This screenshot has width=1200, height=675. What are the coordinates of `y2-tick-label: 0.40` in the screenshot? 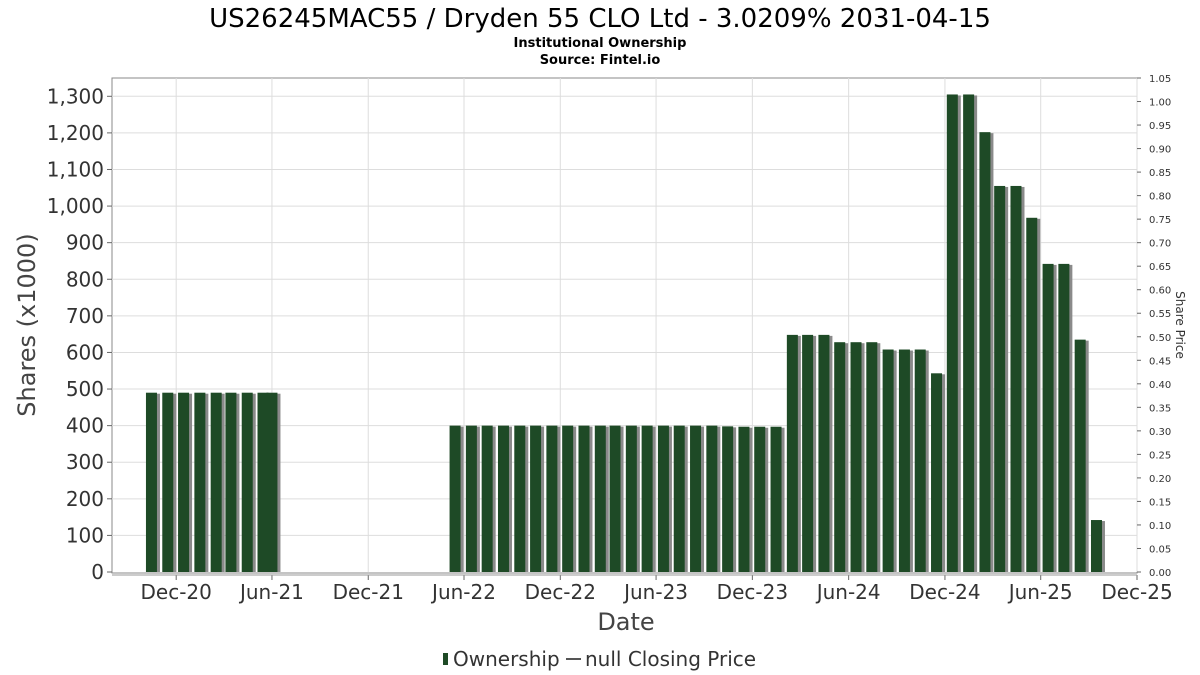 It's located at (1160, 385).